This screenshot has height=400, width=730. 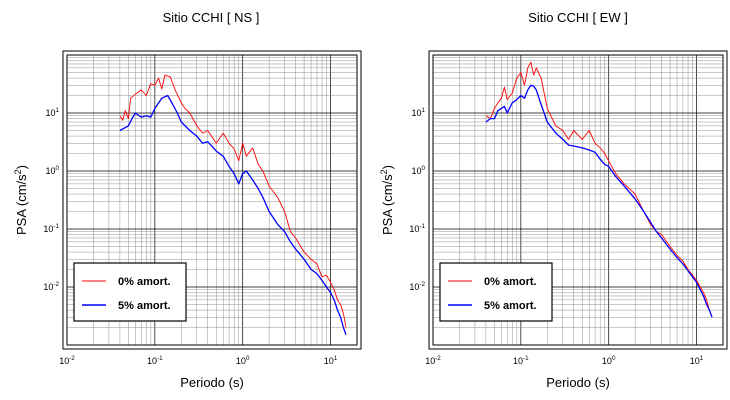 What do you see at coordinates (578, 17) in the screenshot?
I see `chart-title: Sitio CCHI [ EW ]` at bounding box center [578, 17].